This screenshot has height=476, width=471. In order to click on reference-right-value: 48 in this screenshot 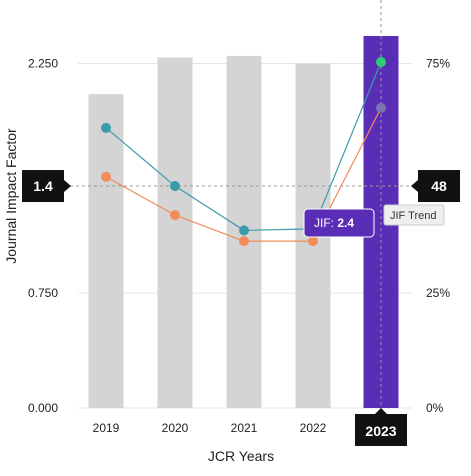, I will do `click(439, 186)`.